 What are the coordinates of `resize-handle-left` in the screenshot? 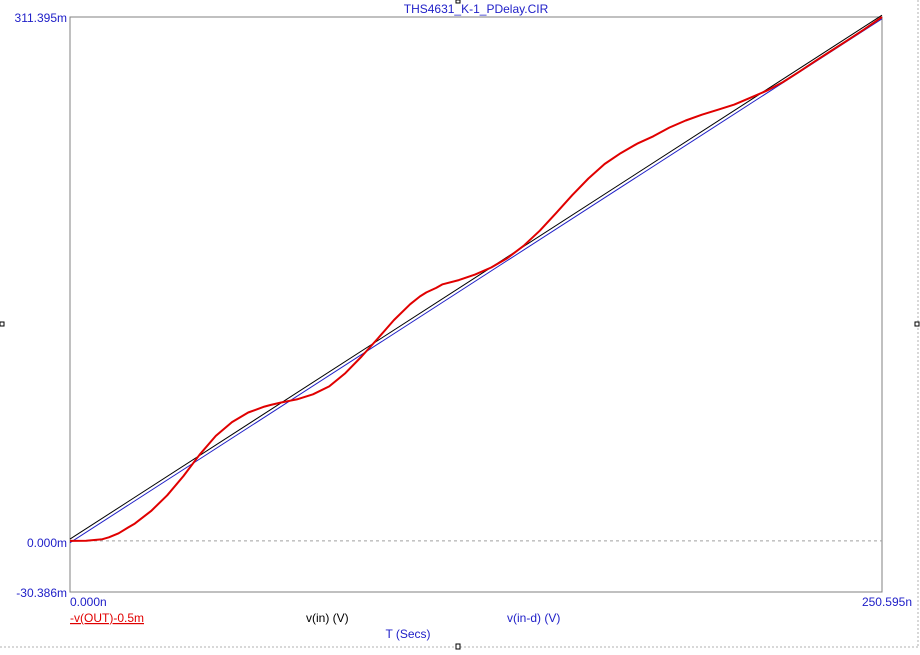 It's located at (2, 324).